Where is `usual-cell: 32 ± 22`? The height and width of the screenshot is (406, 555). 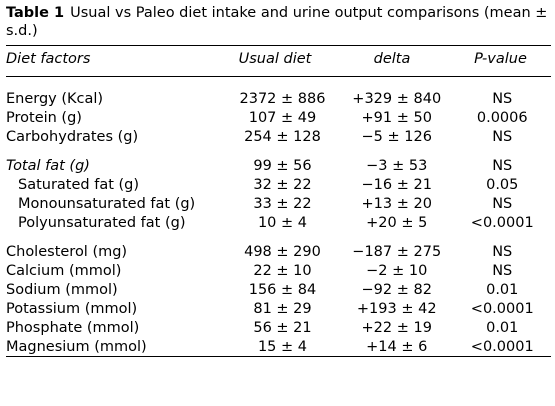
usual-cell: 32 ± 22 is located at coordinates (282, 184).